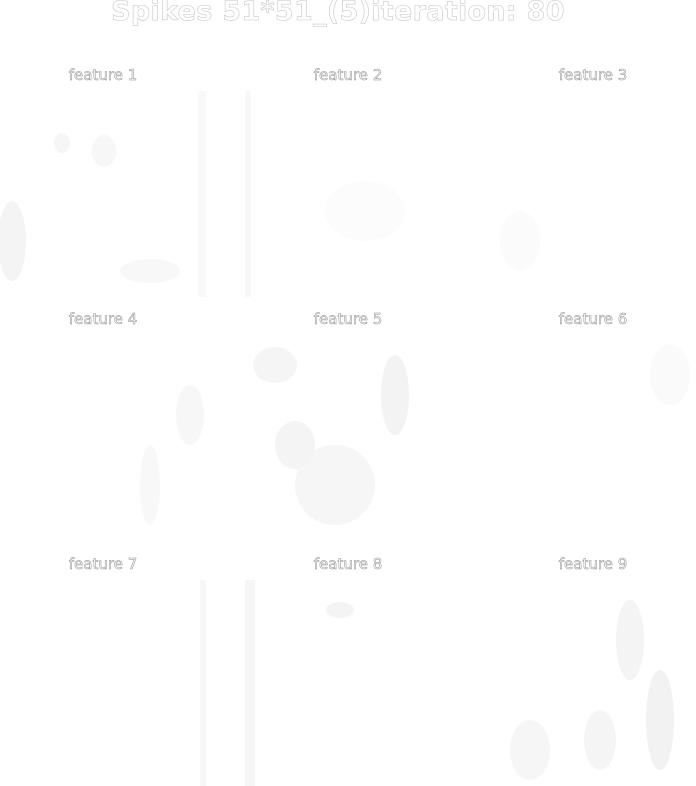 This screenshot has width=696, height=786. I want to click on feature-panel-4: feature 4, so click(103, 425).